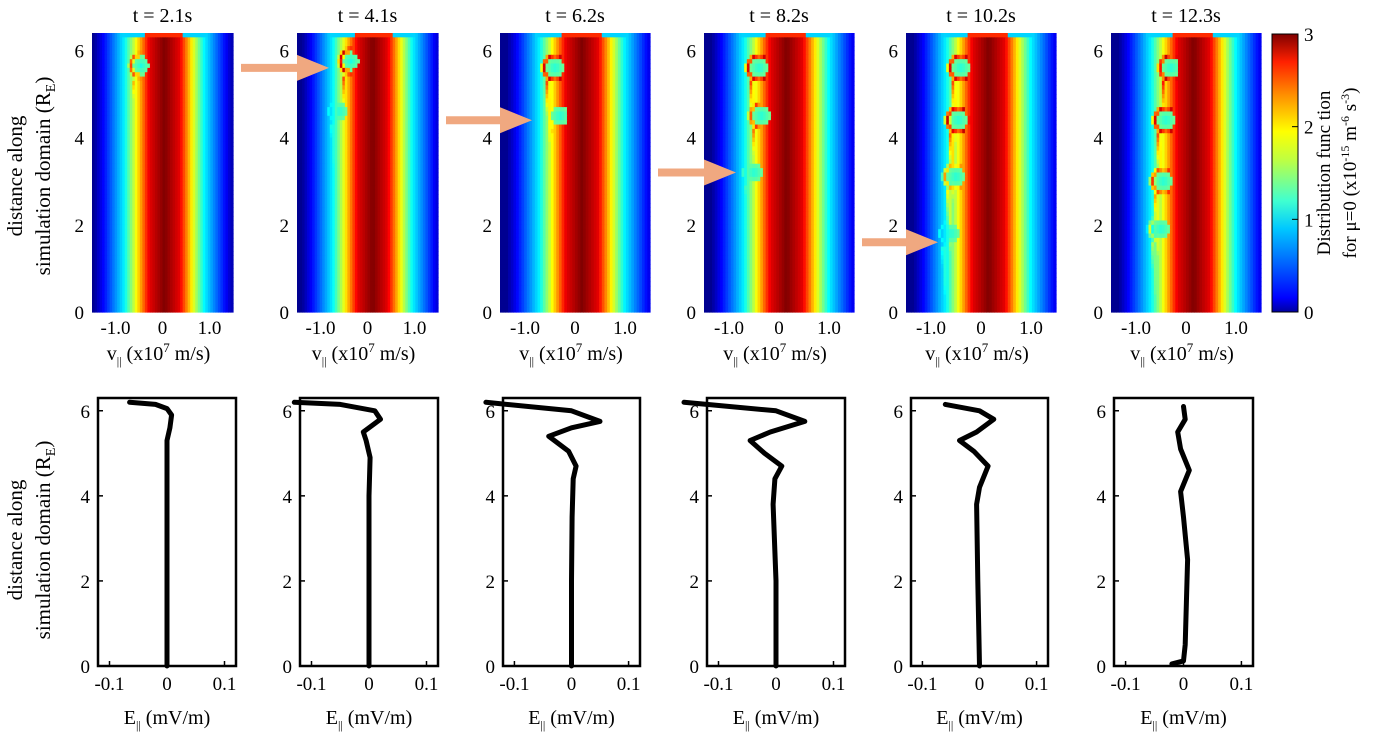 This screenshot has width=1380, height=736. Describe the element at coordinates (45, 540) in the screenshot. I see `bottom-ylabel-line2: simulation domain (RE)` at that location.